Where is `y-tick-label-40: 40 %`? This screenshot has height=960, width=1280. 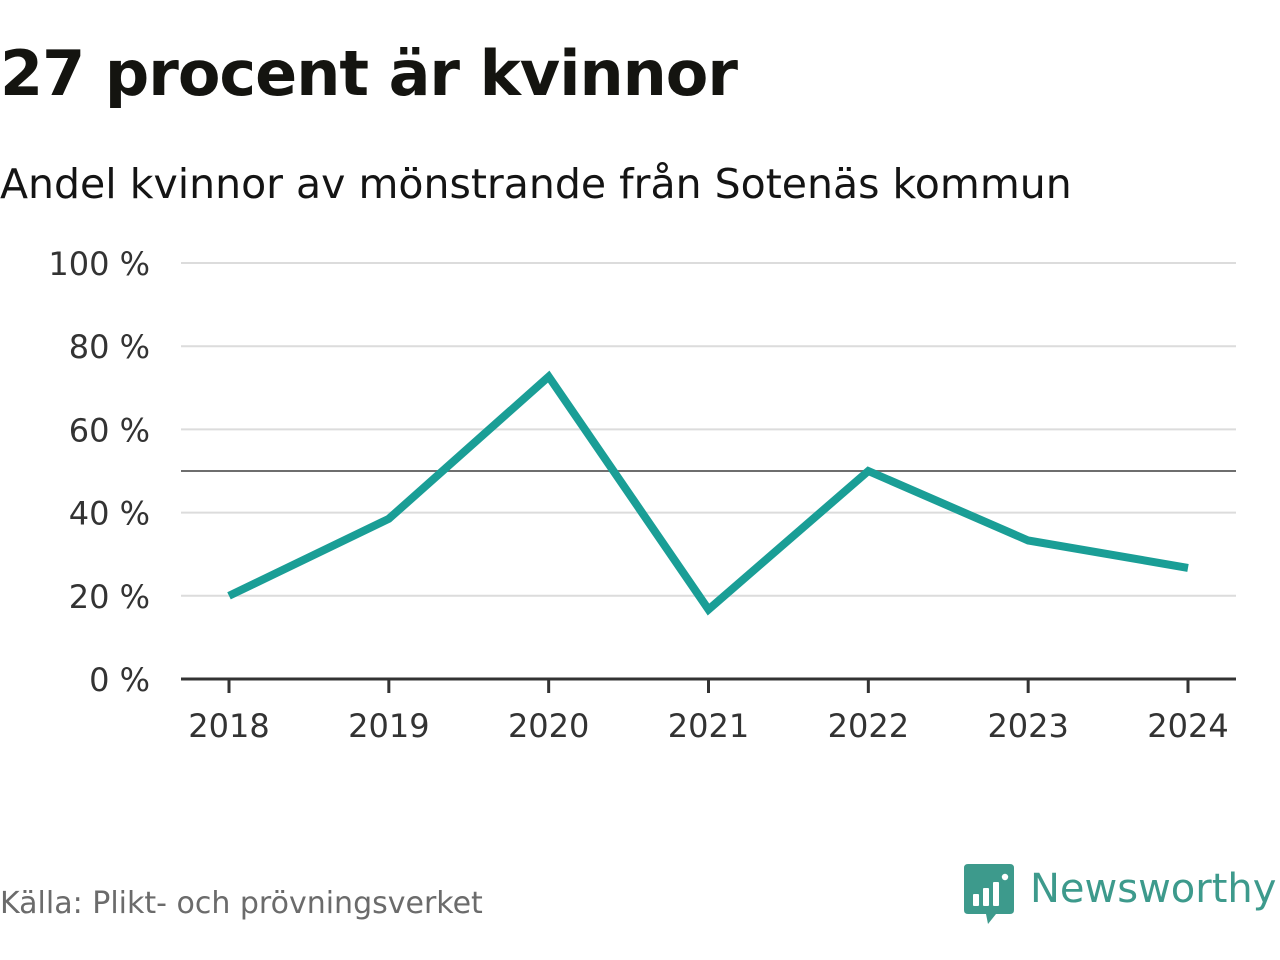
y-tick-label-40: 40 % is located at coordinates (109, 514).